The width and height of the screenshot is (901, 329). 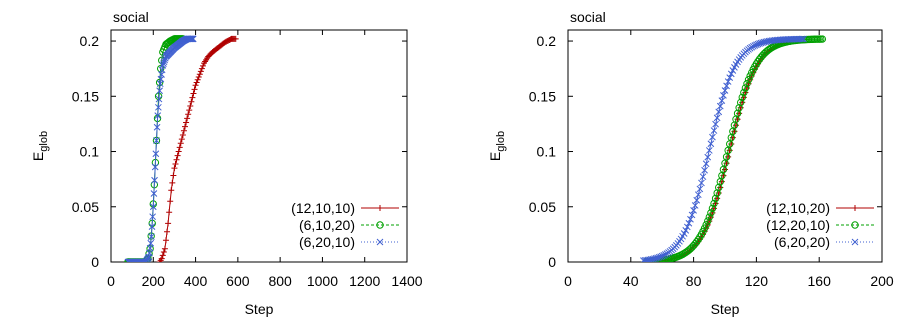 What do you see at coordinates (798, 208) in the screenshot?
I see `legend-label: (12,10,20)` at bounding box center [798, 208].